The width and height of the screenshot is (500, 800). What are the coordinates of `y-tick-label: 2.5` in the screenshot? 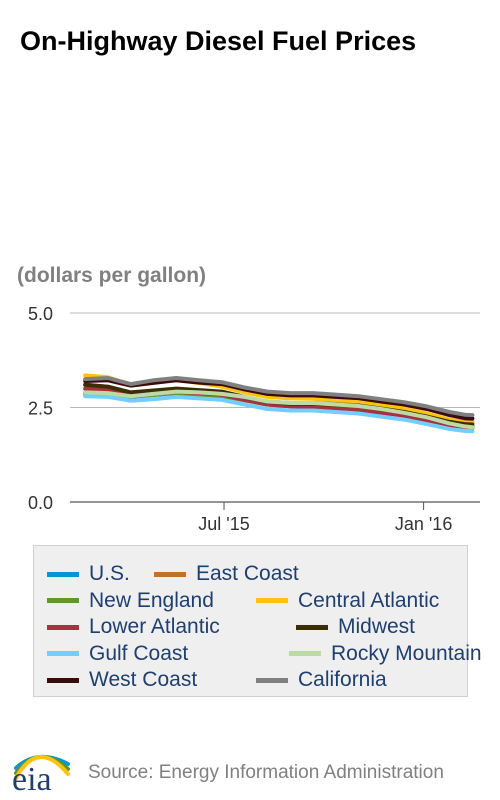 It's located at (40, 409).